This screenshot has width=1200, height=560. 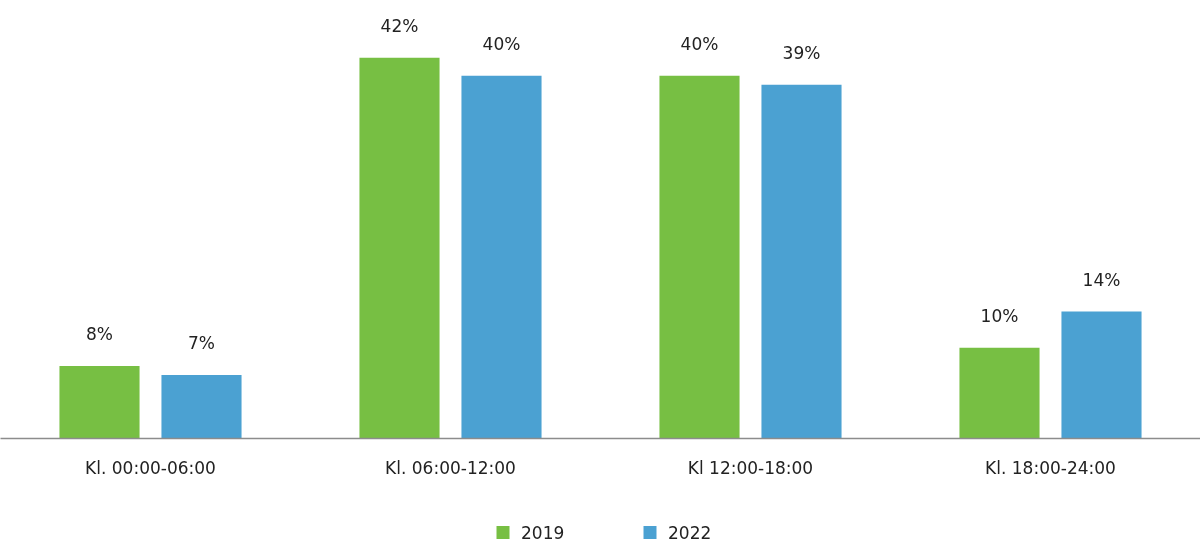 I want to click on data-label: 10%, so click(x=999, y=315).